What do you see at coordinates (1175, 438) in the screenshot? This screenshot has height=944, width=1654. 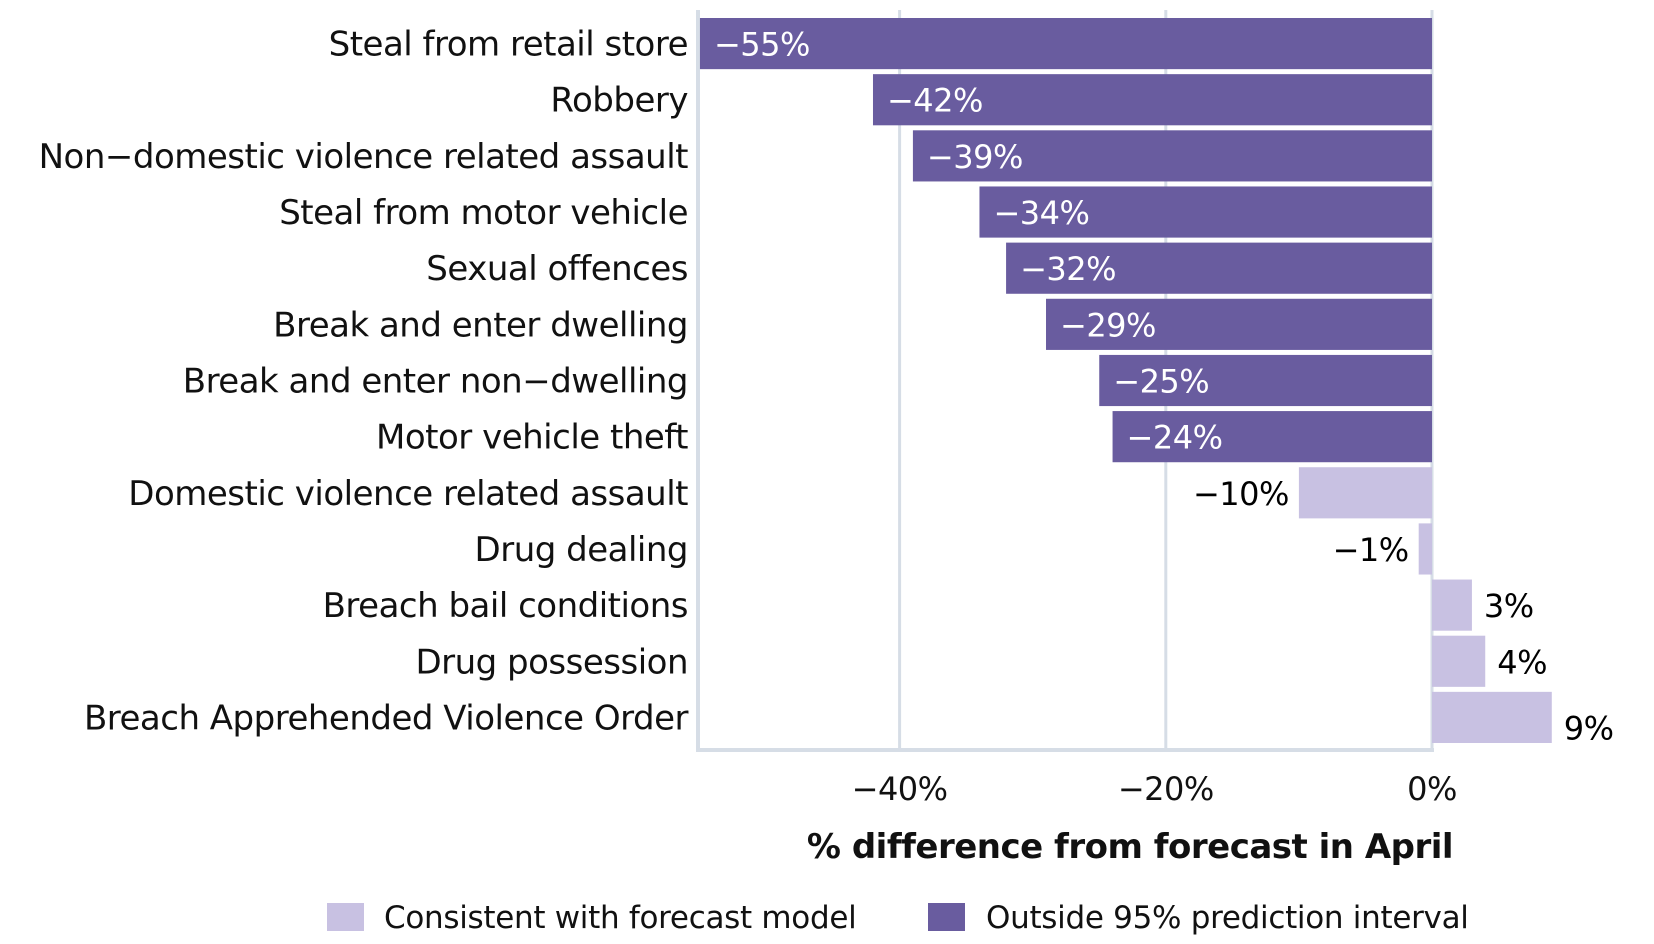 I see `value-label: −24%` at bounding box center [1175, 438].